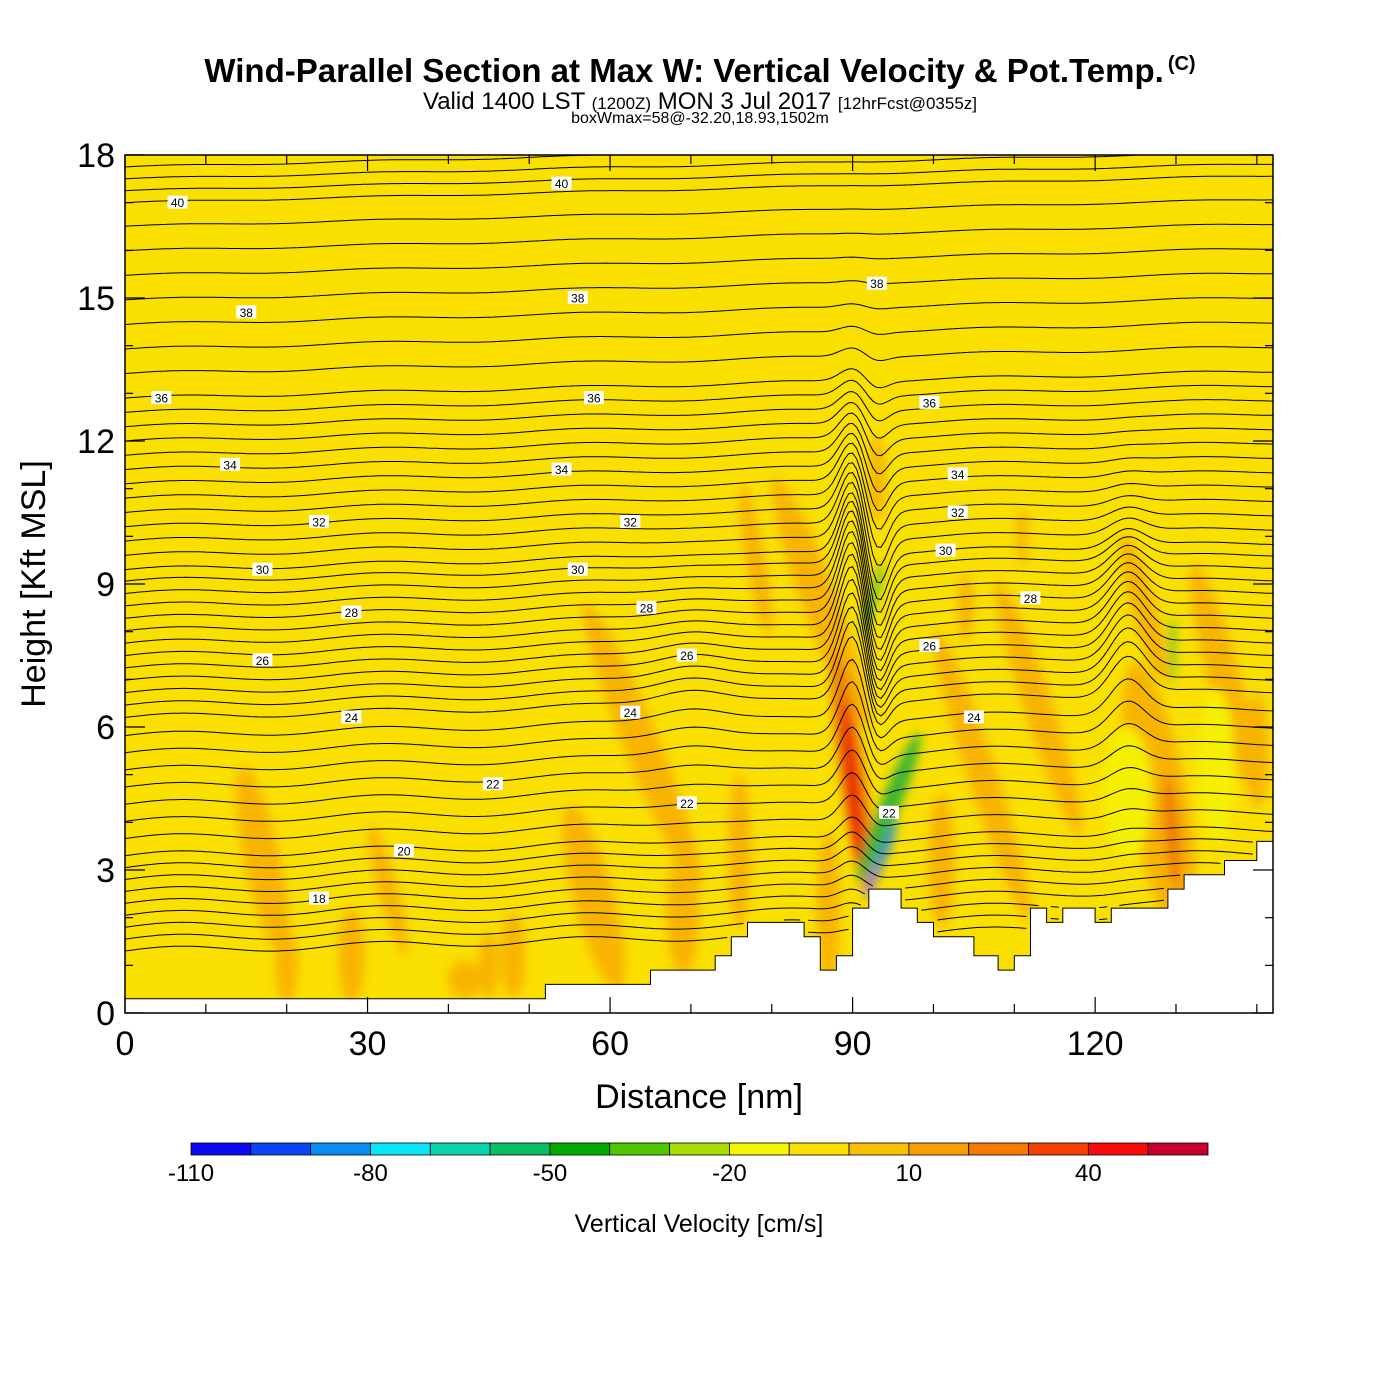 The image size is (1400, 1400). Describe the element at coordinates (688, 1164) in the screenshot. I see `colorbar: -110 -80 -50 -20 10 40` at that location.